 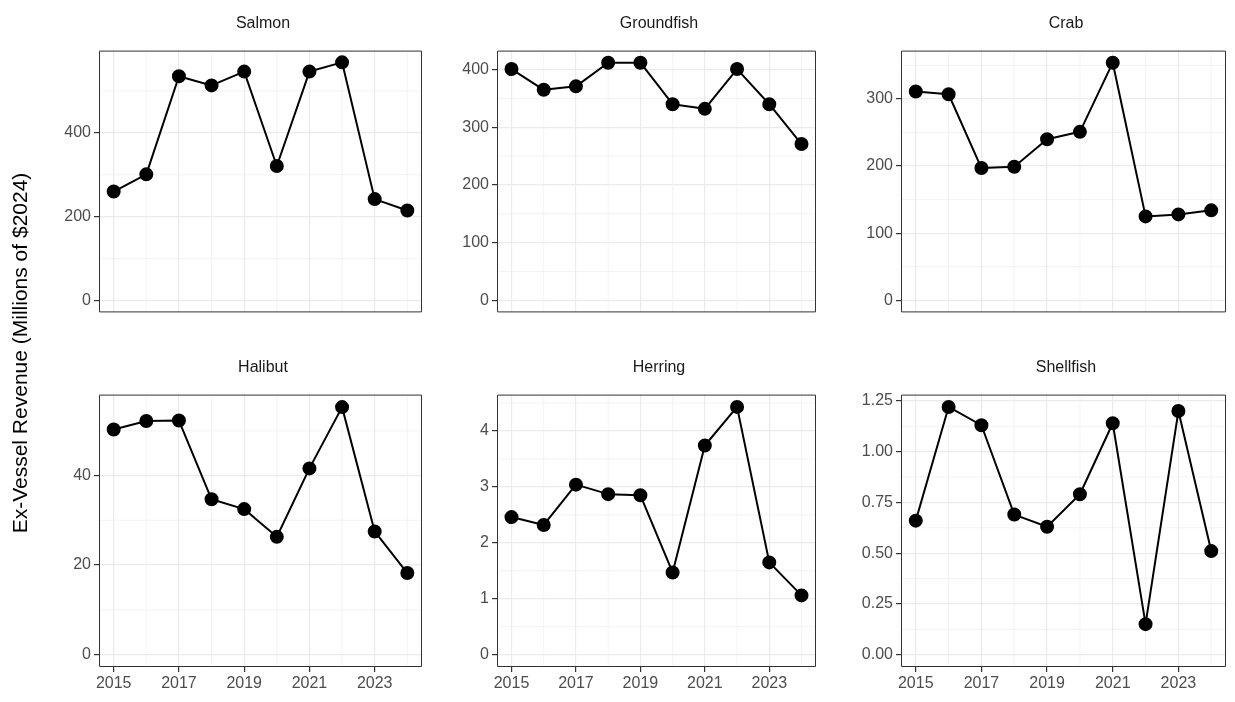 What do you see at coordinates (485, 430) in the screenshot?
I see `y-tick-label: 4` at bounding box center [485, 430].